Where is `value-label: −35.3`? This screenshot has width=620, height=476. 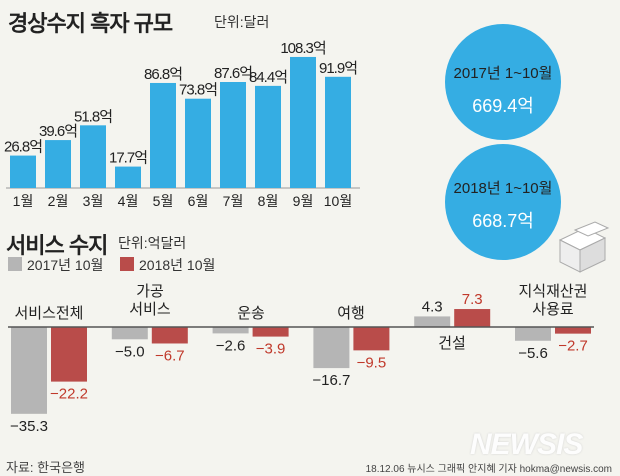 value-label: −35.3 is located at coordinates (29, 426).